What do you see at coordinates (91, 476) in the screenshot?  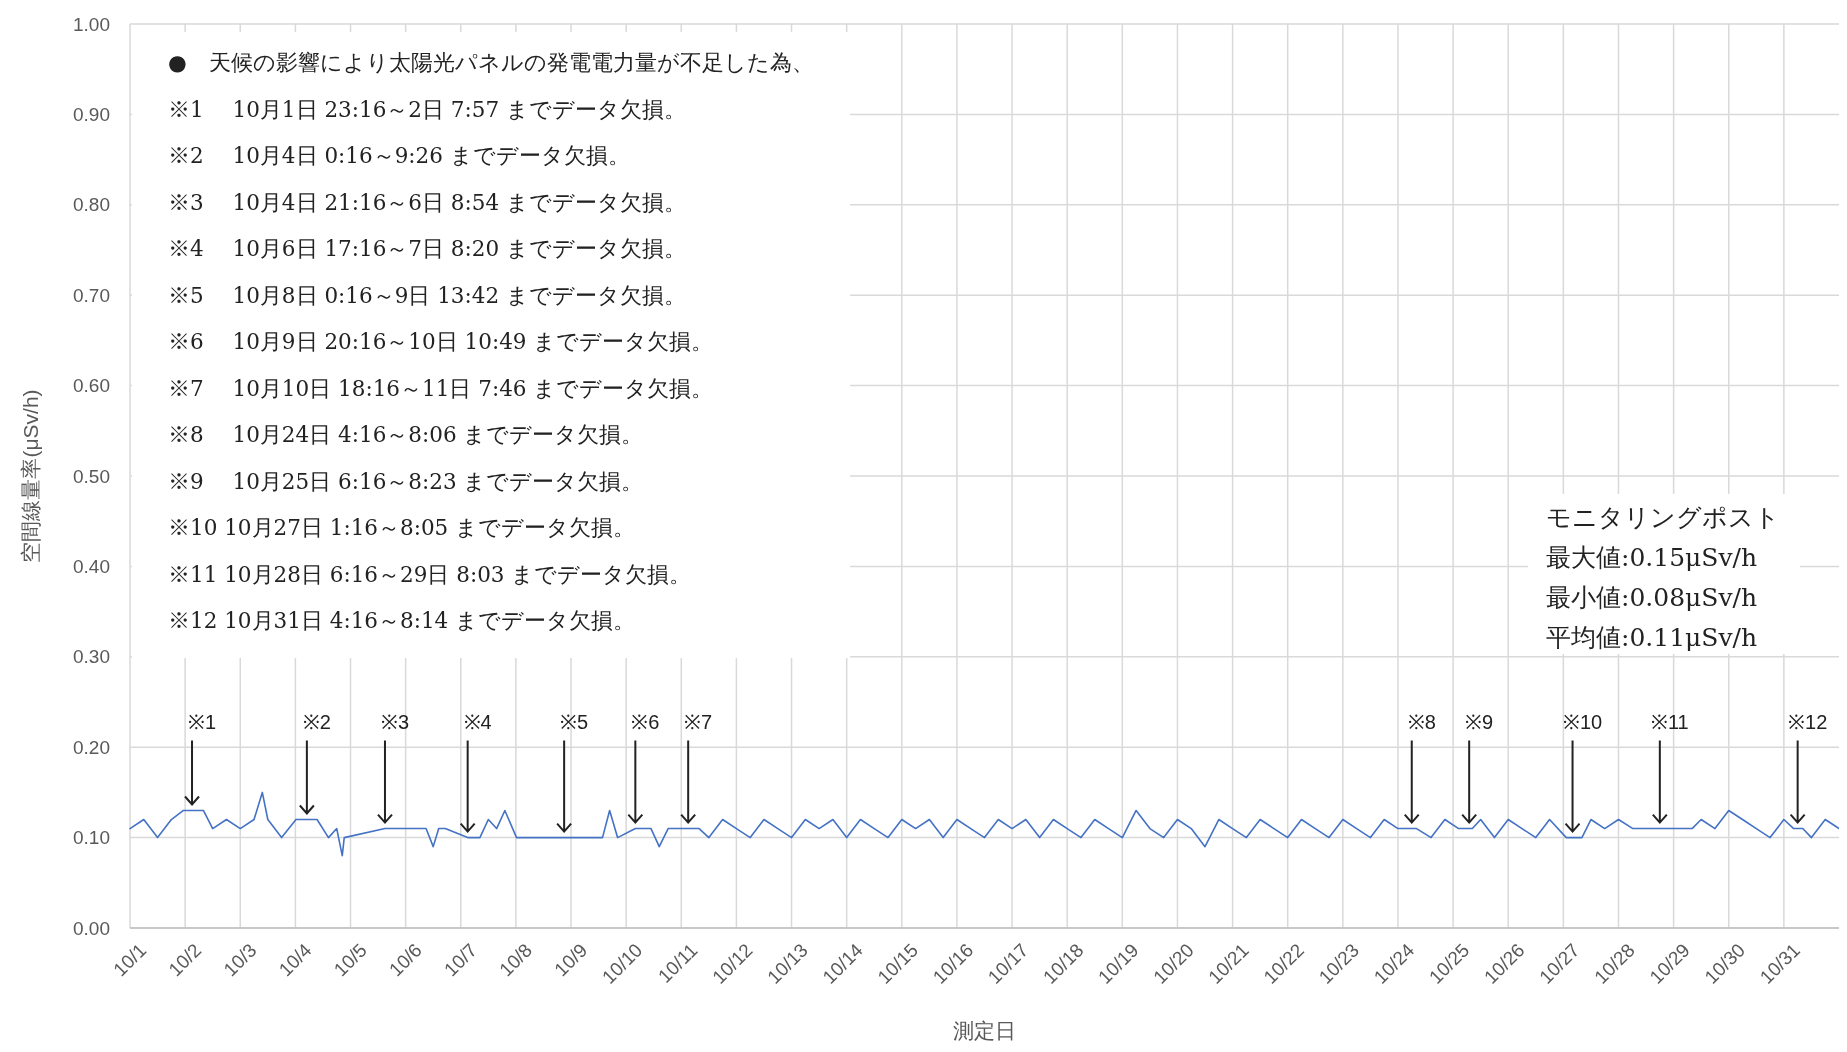 I see `y-tick-label: 0.50` at bounding box center [91, 476].